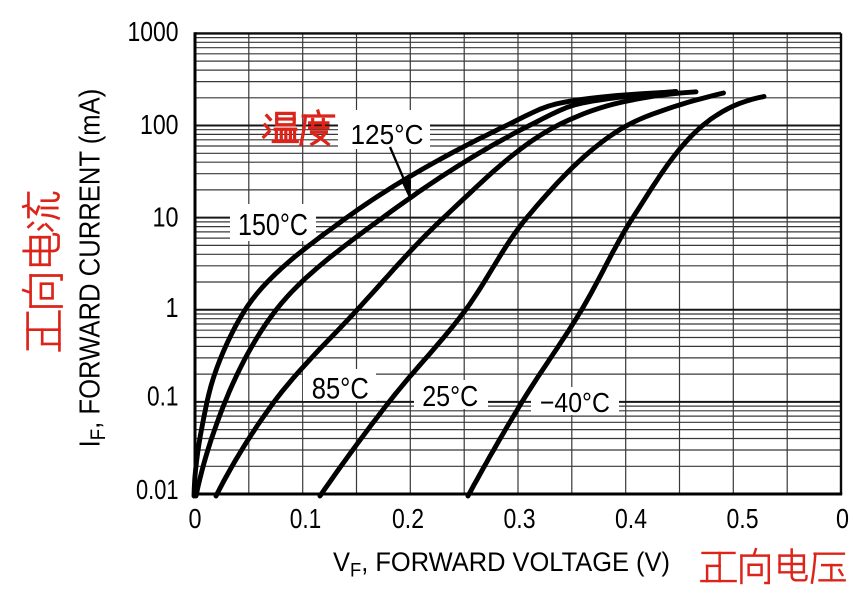 This screenshot has width=865, height=598. What do you see at coordinates (408, 518) in the screenshot?
I see `svg-text: 0.2` at bounding box center [408, 518].